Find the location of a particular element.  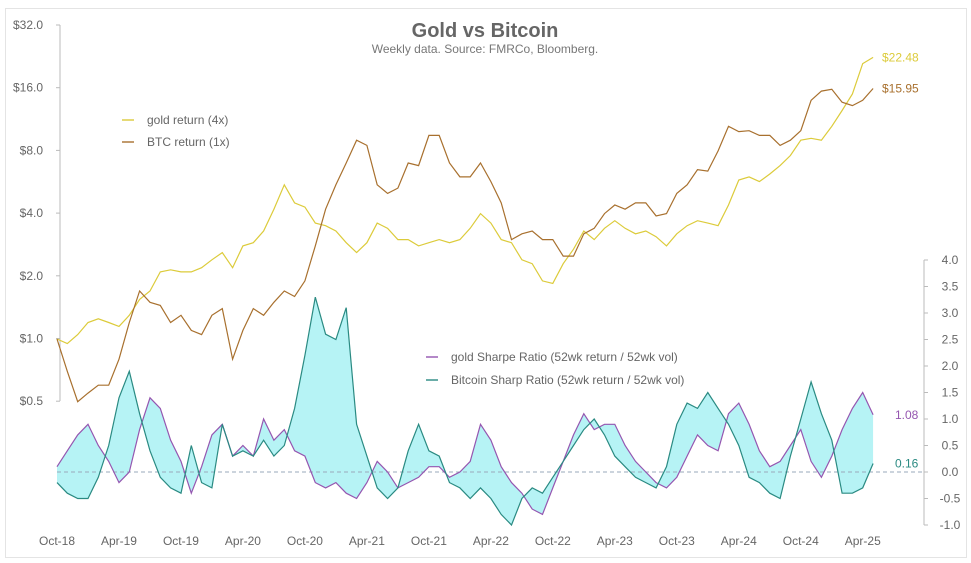

right-axis-tick-label: 1.5 is located at coordinates (950, 393).